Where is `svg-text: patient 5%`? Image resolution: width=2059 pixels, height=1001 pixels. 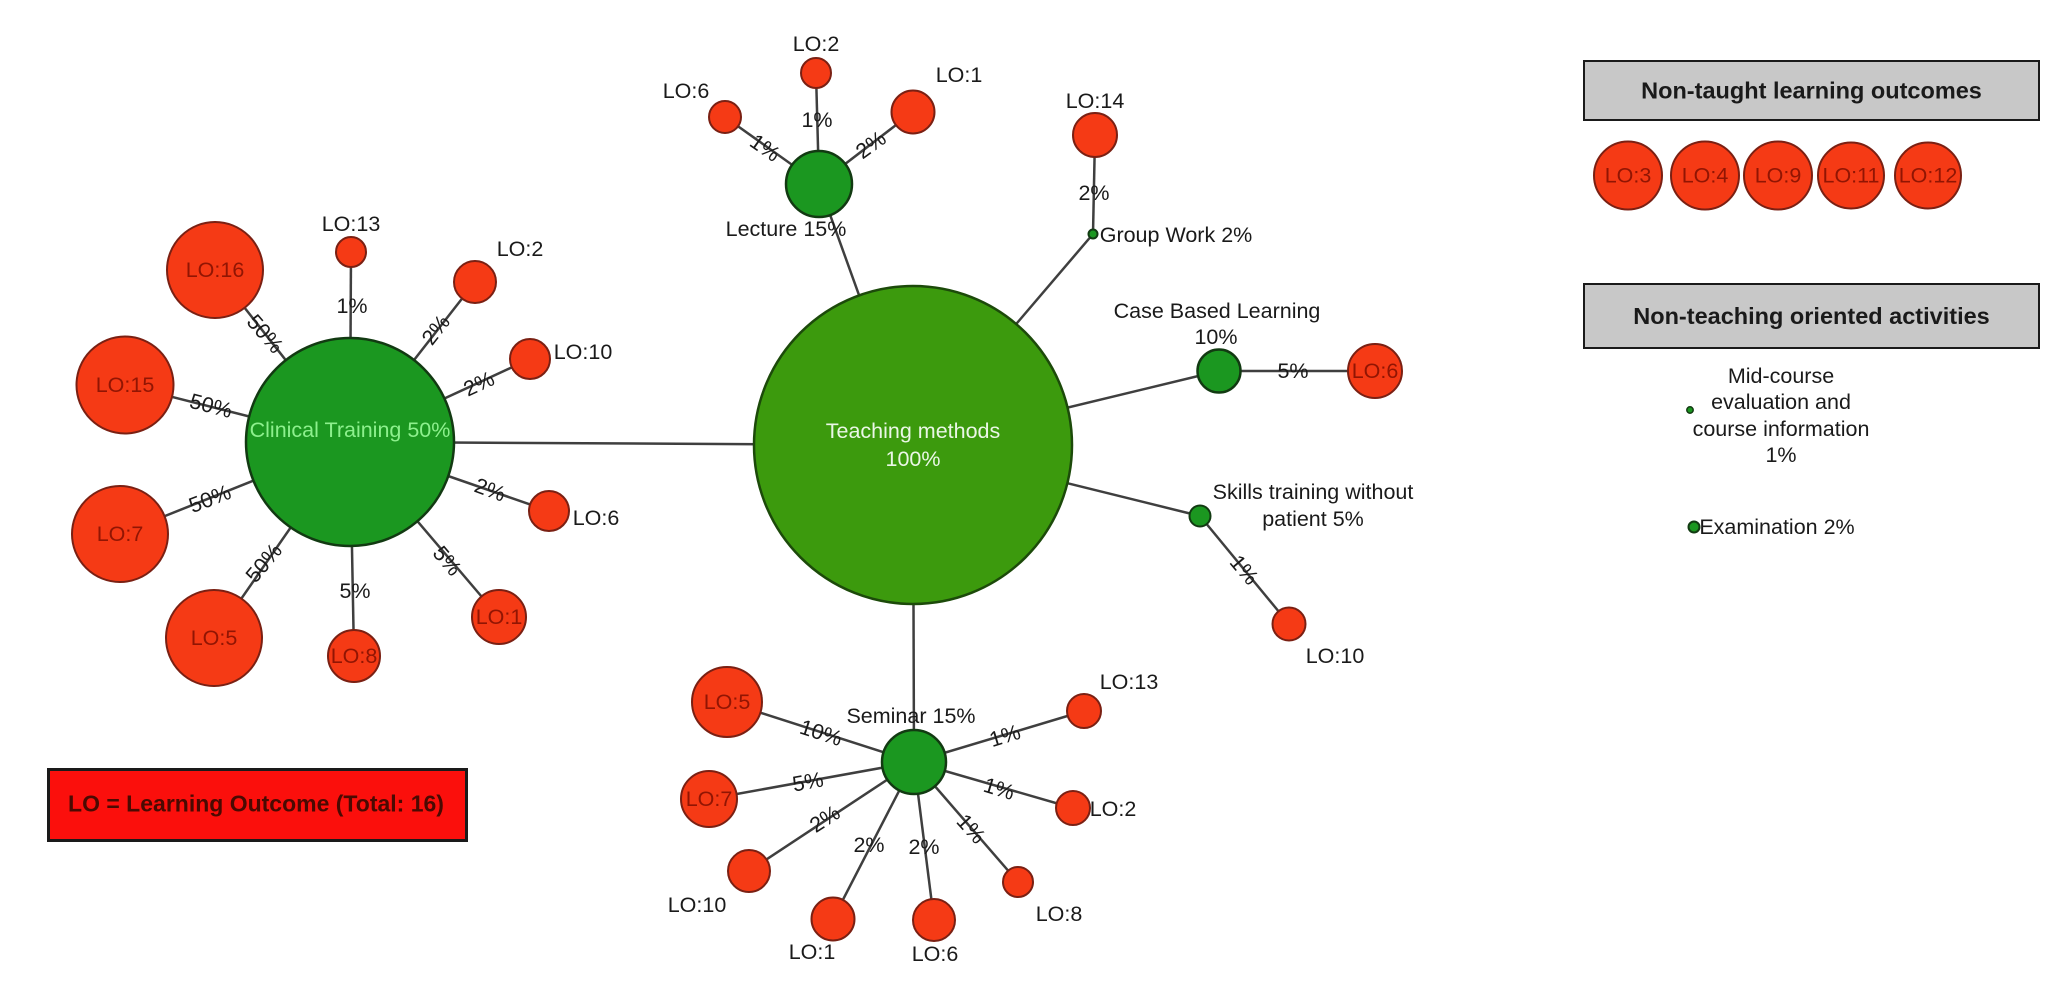
svg-text: patient 5% is located at coordinates (1313, 519).